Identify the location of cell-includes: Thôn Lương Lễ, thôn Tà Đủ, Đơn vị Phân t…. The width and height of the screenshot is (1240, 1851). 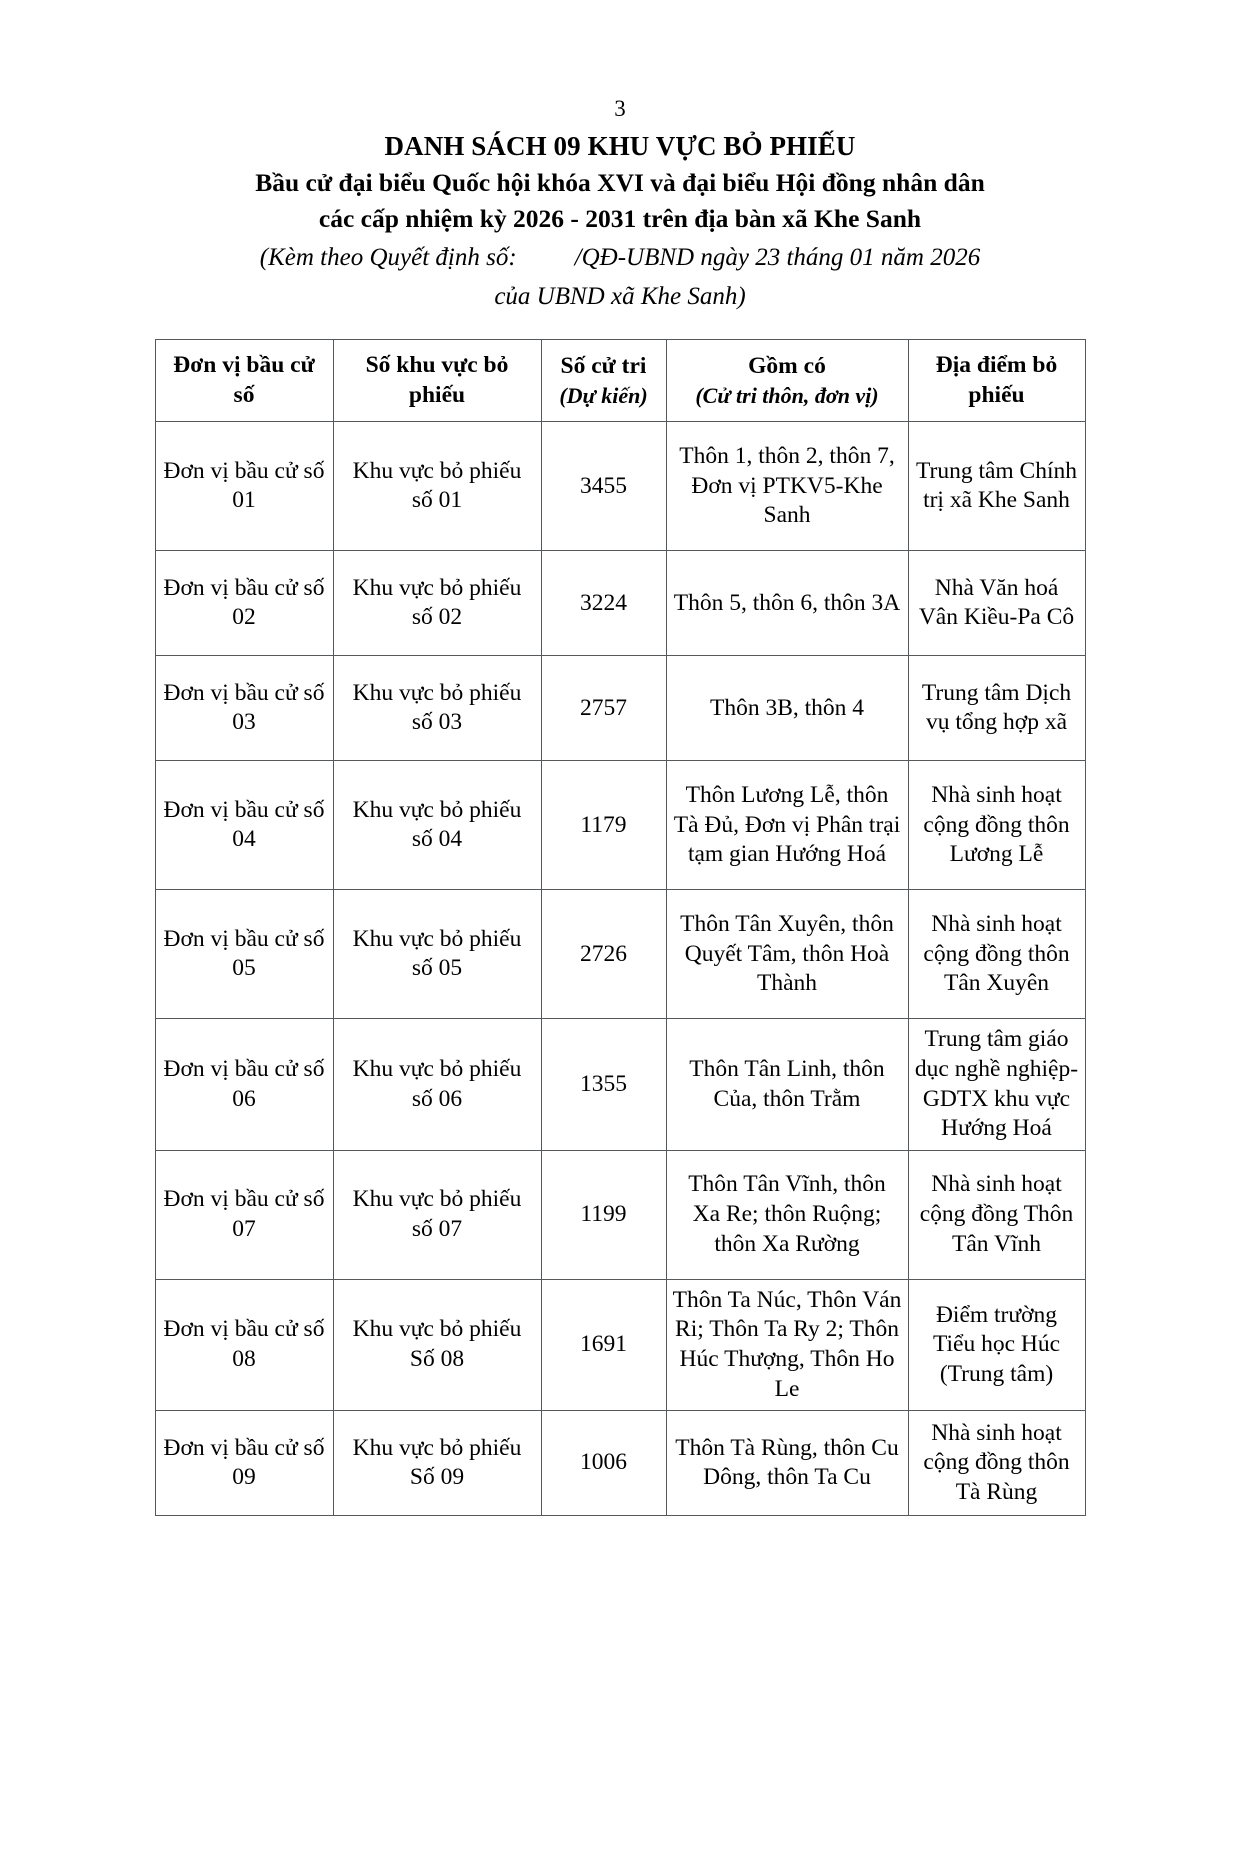
(787, 825).